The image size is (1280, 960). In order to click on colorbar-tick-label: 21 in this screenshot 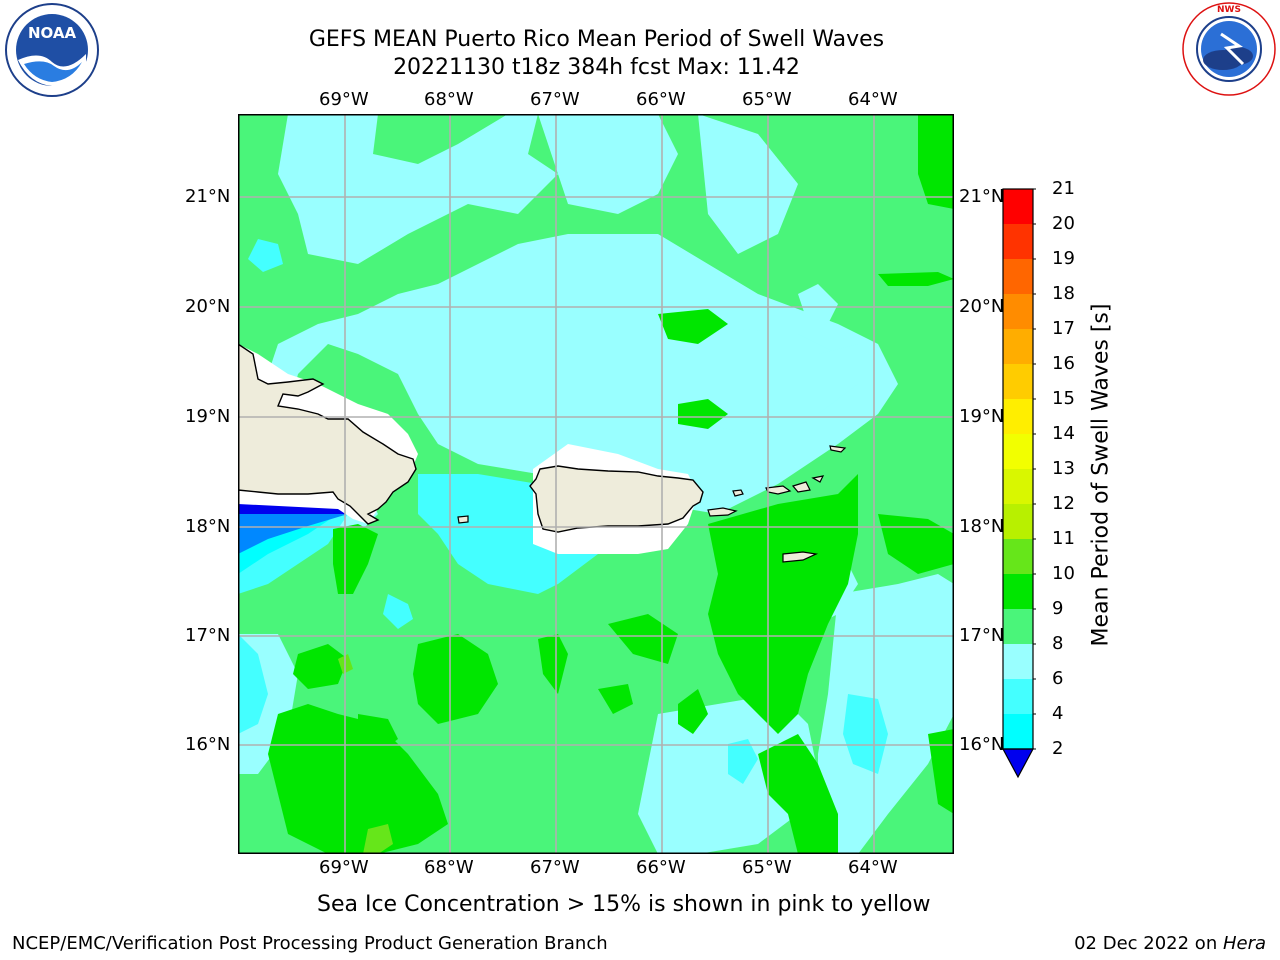, I will do `click(1063, 188)`.